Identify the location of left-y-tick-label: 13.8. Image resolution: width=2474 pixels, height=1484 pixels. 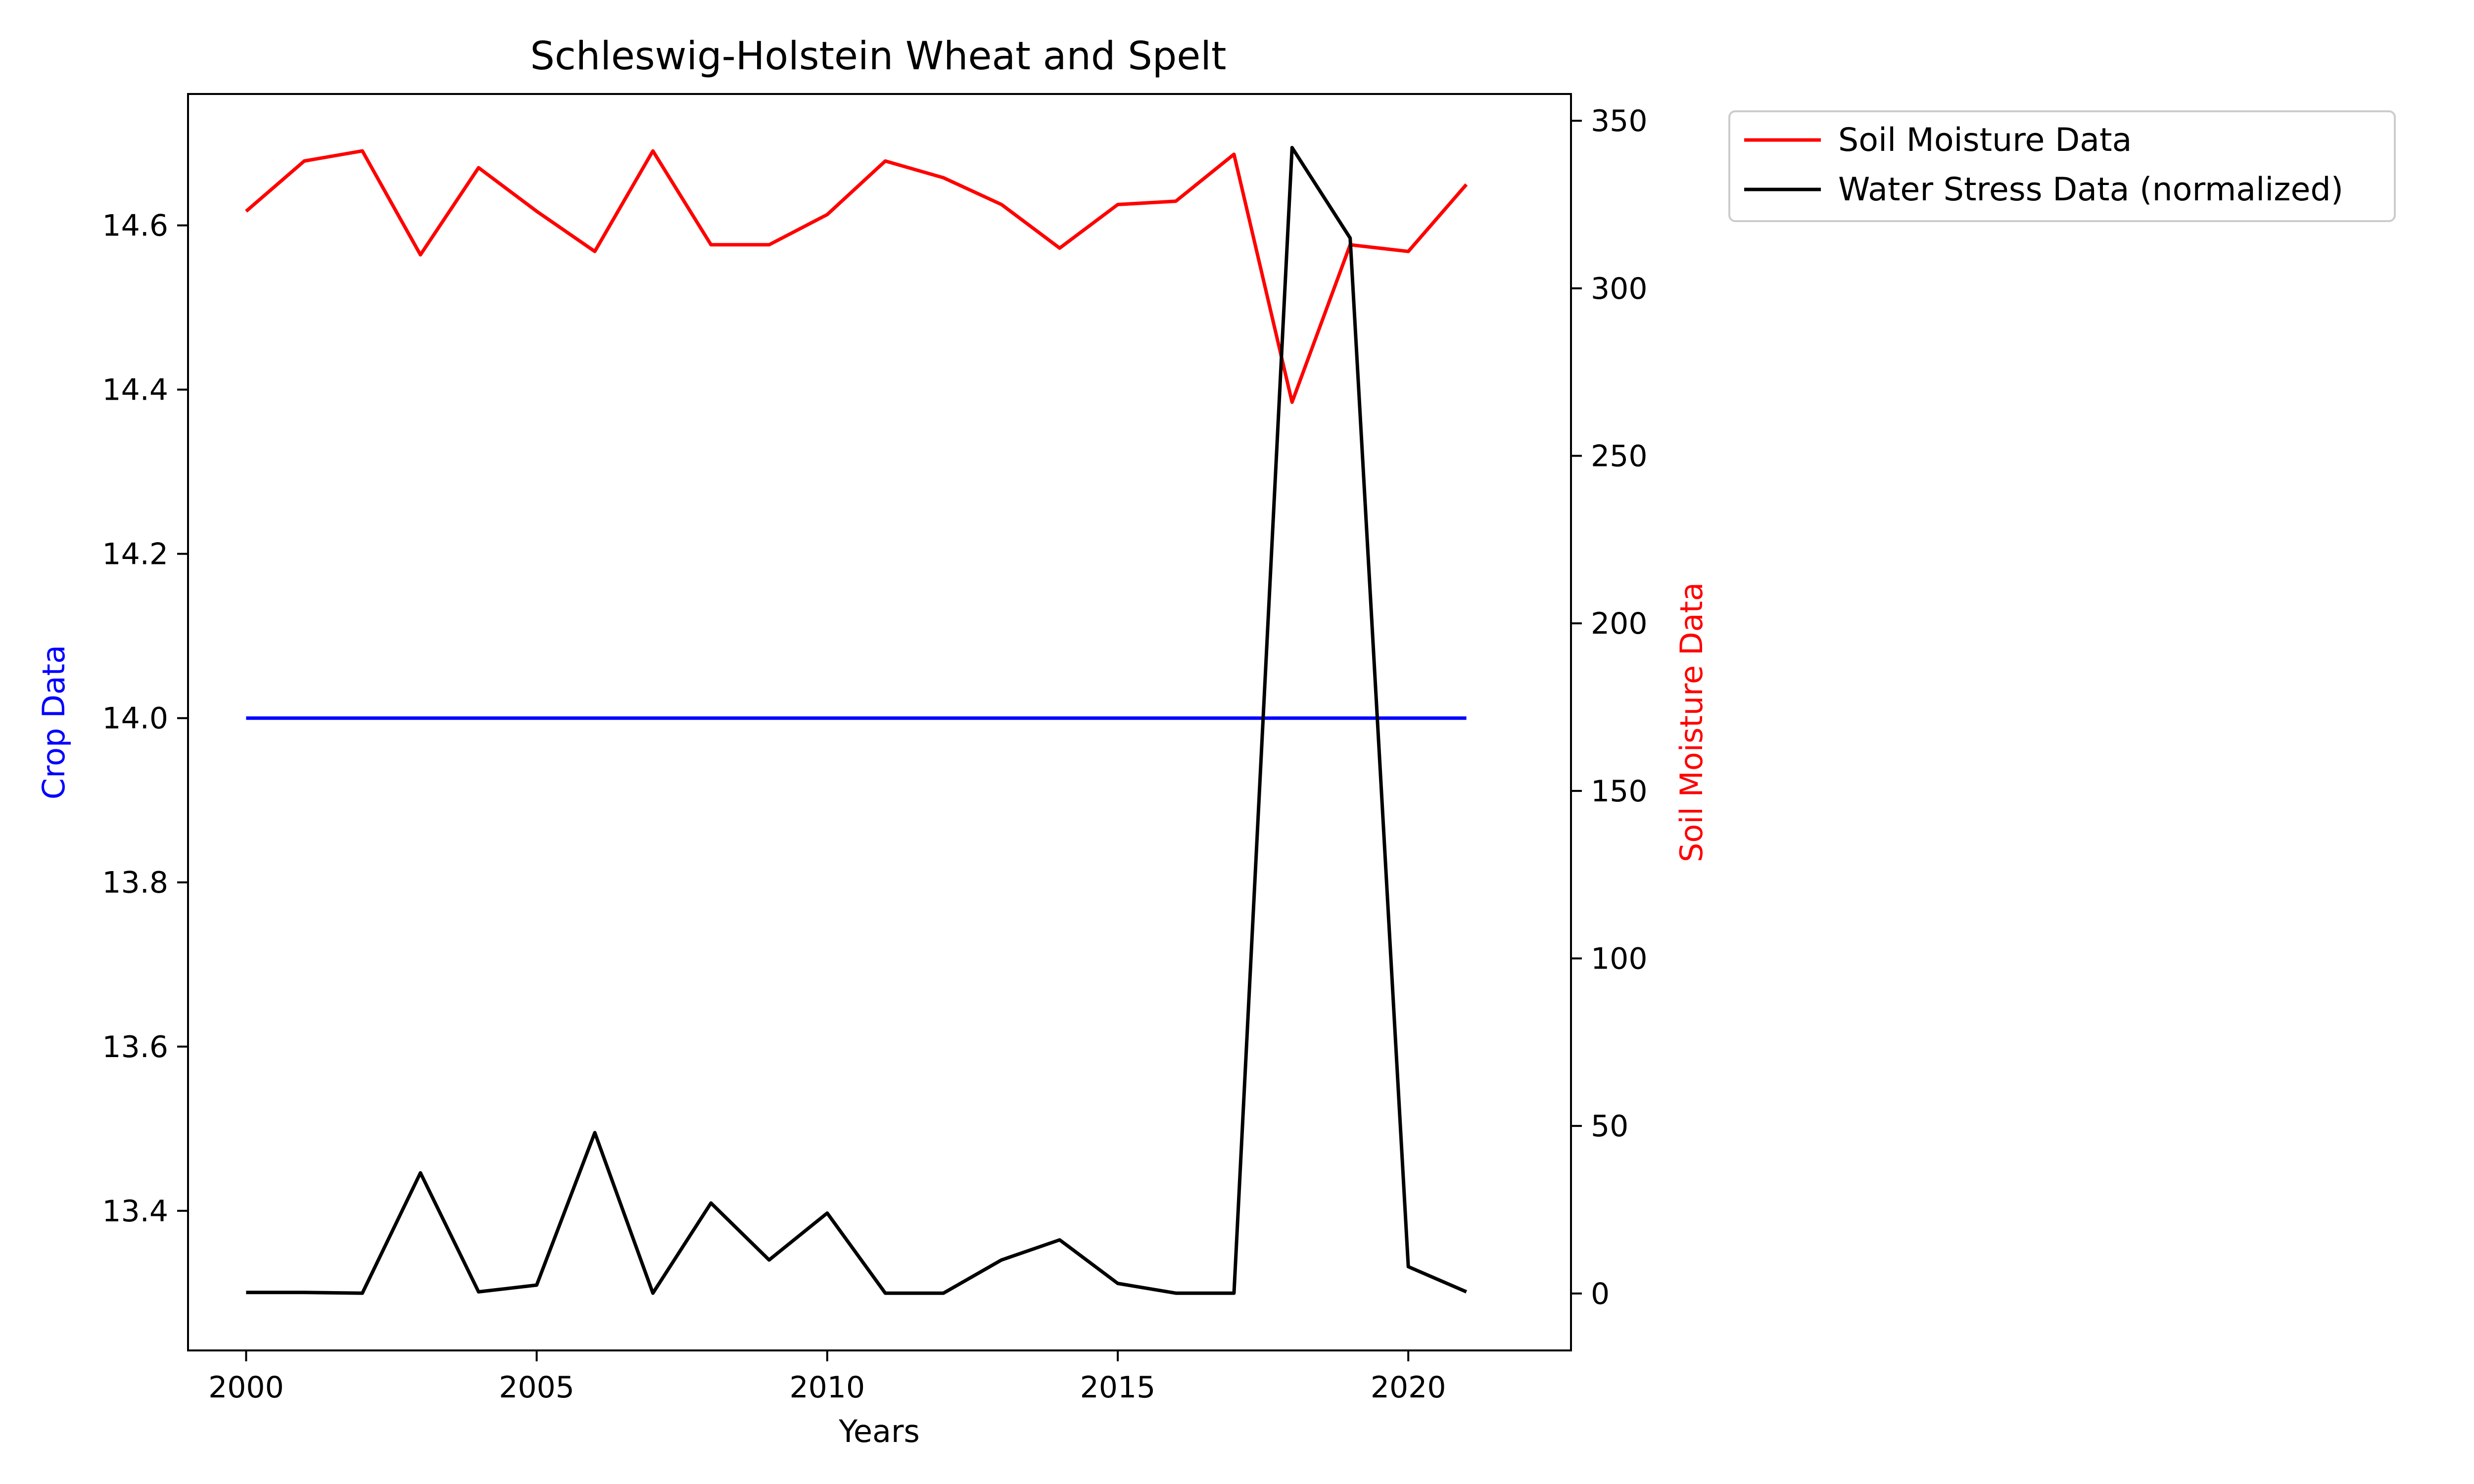
(135, 883).